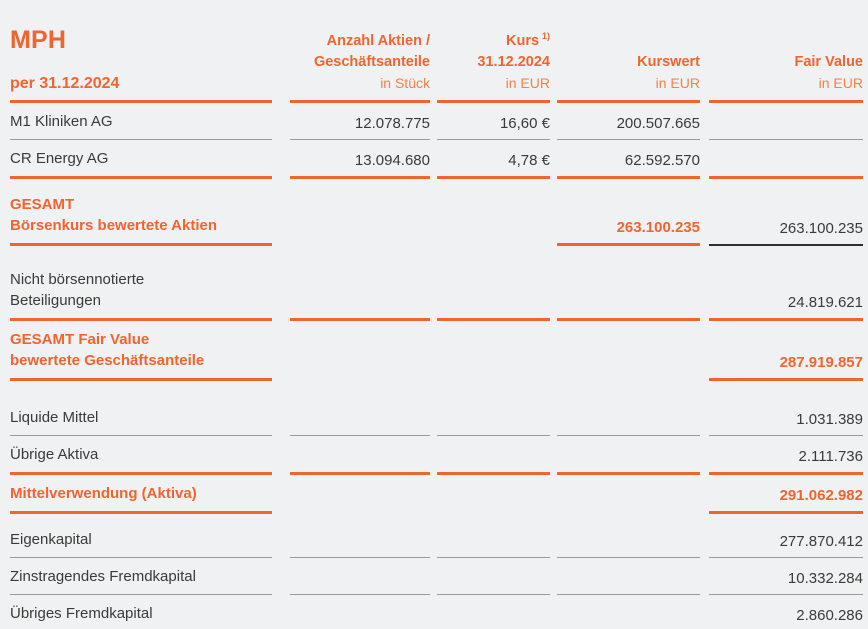 The width and height of the screenshot is (868, 629). What do you see at coordinates (436, 612) in the screenshot?
I see `table-row: Übriges Fremdkapital 2.860.286` at bounding box center [436, 612].